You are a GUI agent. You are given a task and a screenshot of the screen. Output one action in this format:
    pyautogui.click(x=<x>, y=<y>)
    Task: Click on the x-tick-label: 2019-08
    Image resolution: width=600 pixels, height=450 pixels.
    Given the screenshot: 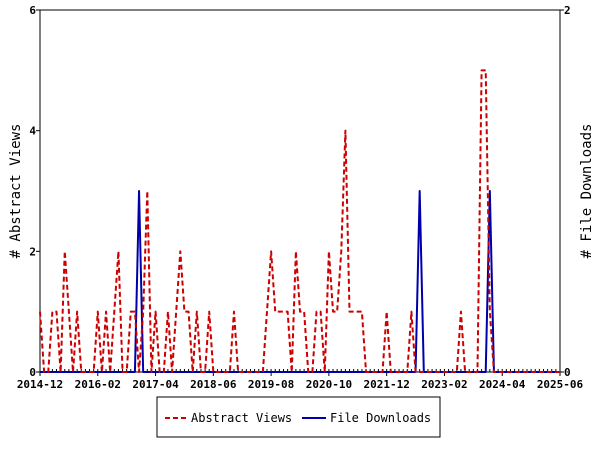 What is the action you would take?
    pyautogui.click(x=271, y=384)
    